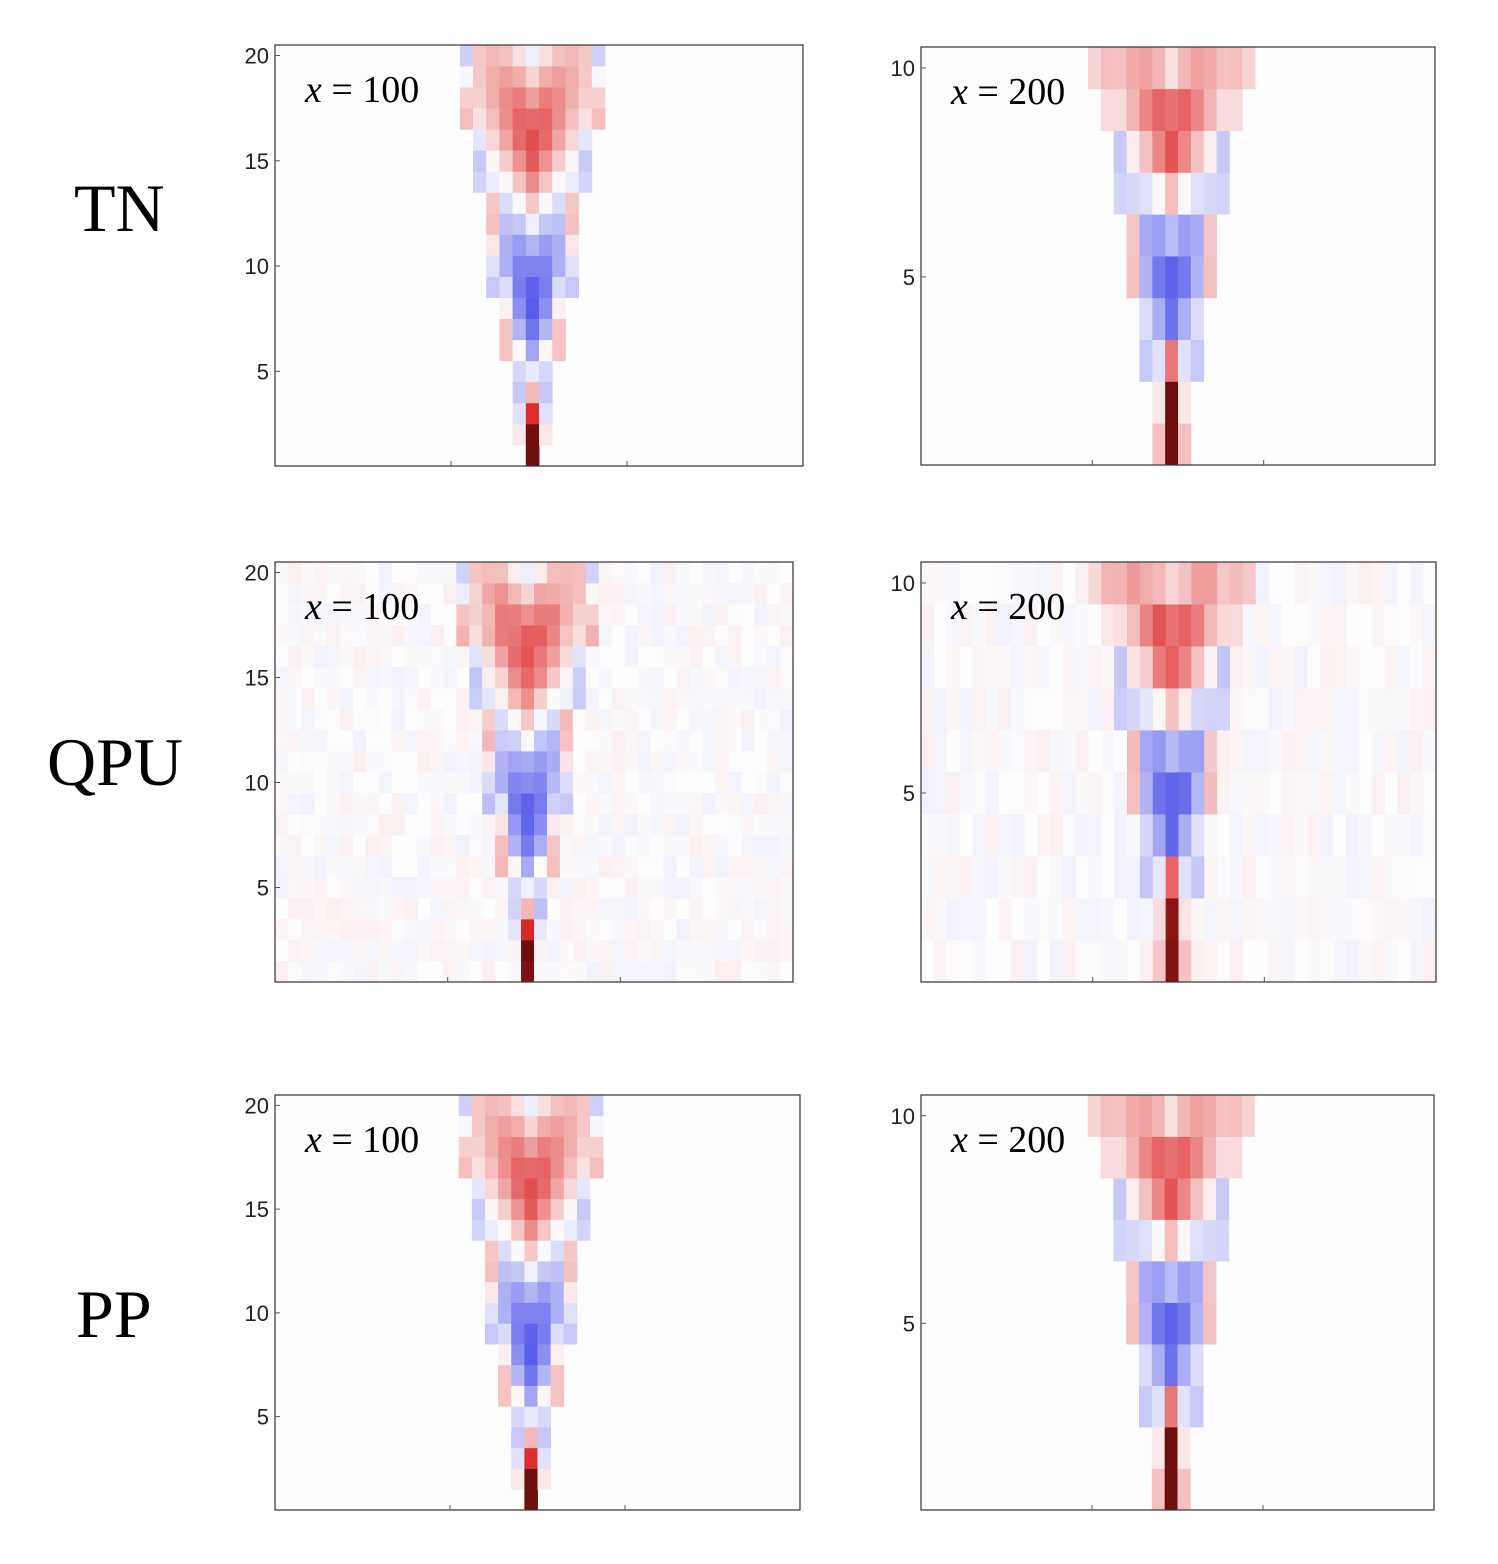  Describe the element at coordinates (1178, 256) in the screenshot. I see `plot-frame` at that location.